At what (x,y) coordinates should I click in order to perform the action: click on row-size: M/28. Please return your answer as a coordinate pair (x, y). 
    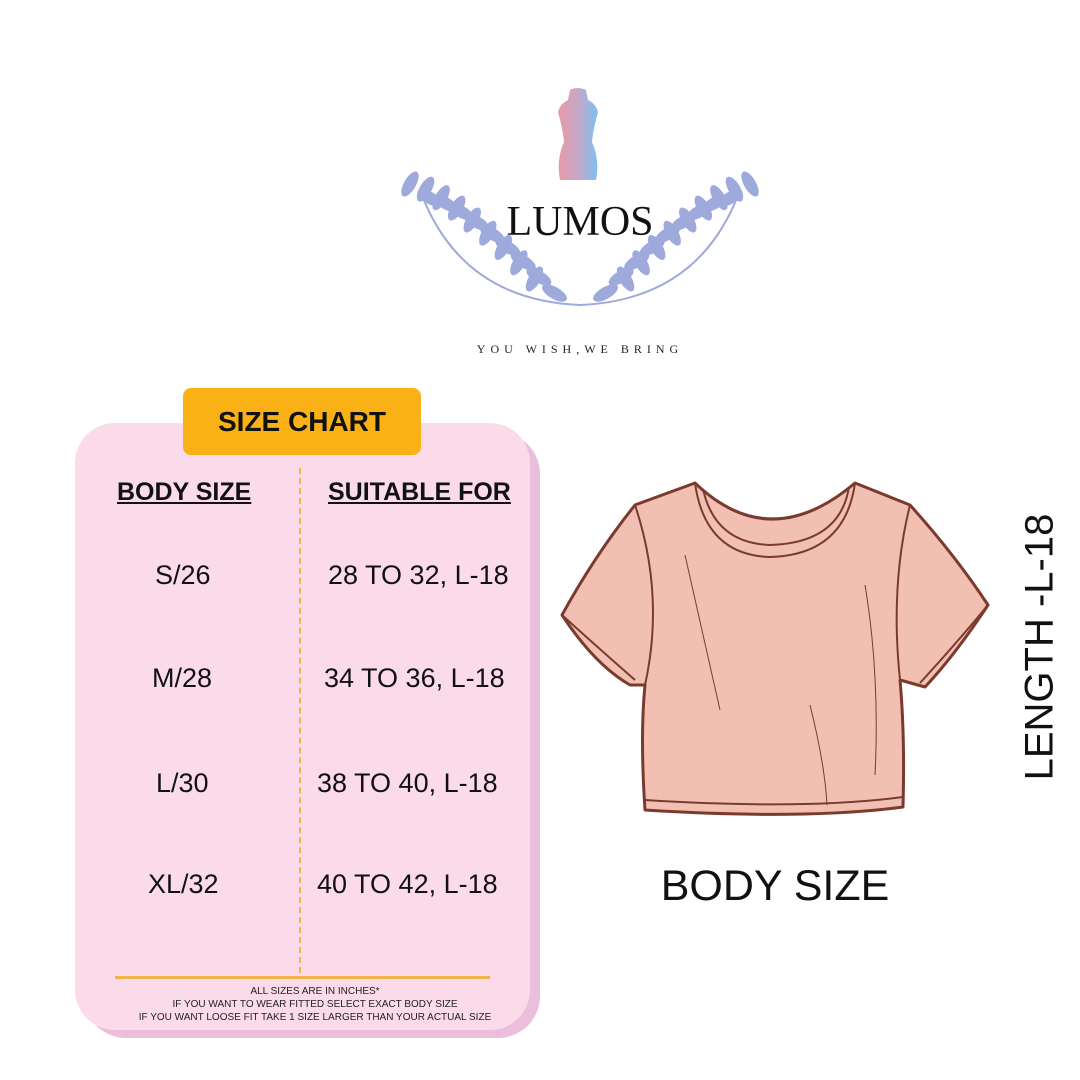
    Looking at the image, I should click on (182, 678).